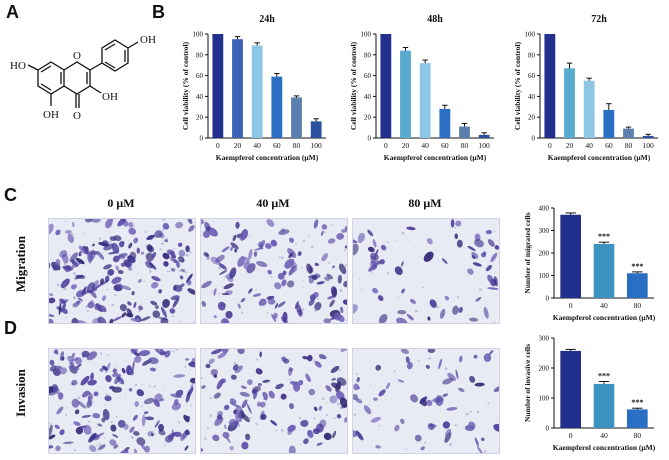  What do you see at coordinates (386, 145) in the screenshot?
I see `chart-48h-xtick-label: 0` at bounding box center [386, 145].